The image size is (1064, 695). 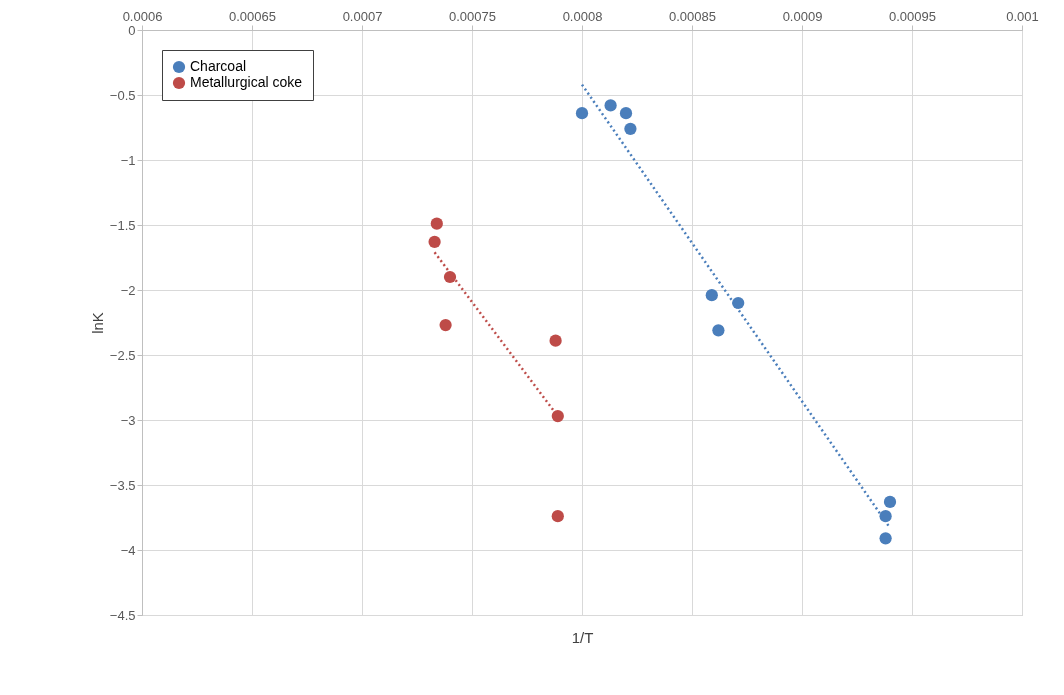 What do you see at coordinates (218, 66) in the screenshot?
I see `legend-label: Charcoal` at bounding box center [218, 66].